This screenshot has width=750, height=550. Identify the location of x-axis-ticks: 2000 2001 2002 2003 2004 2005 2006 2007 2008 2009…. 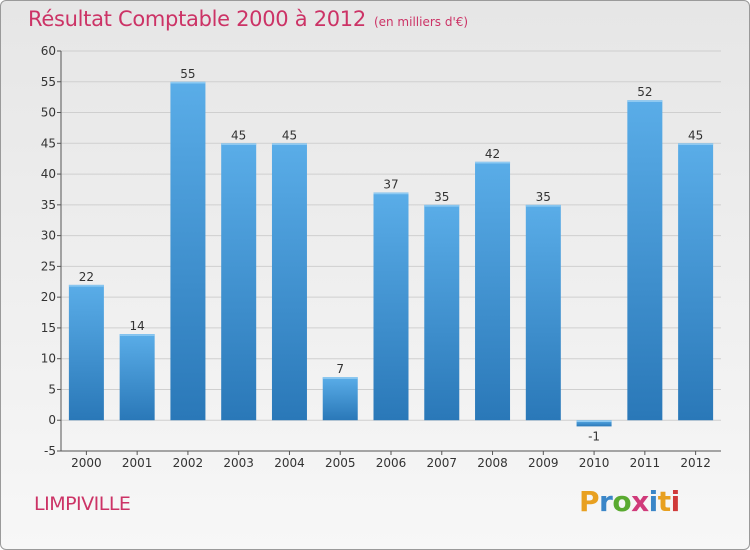
(391, 460).